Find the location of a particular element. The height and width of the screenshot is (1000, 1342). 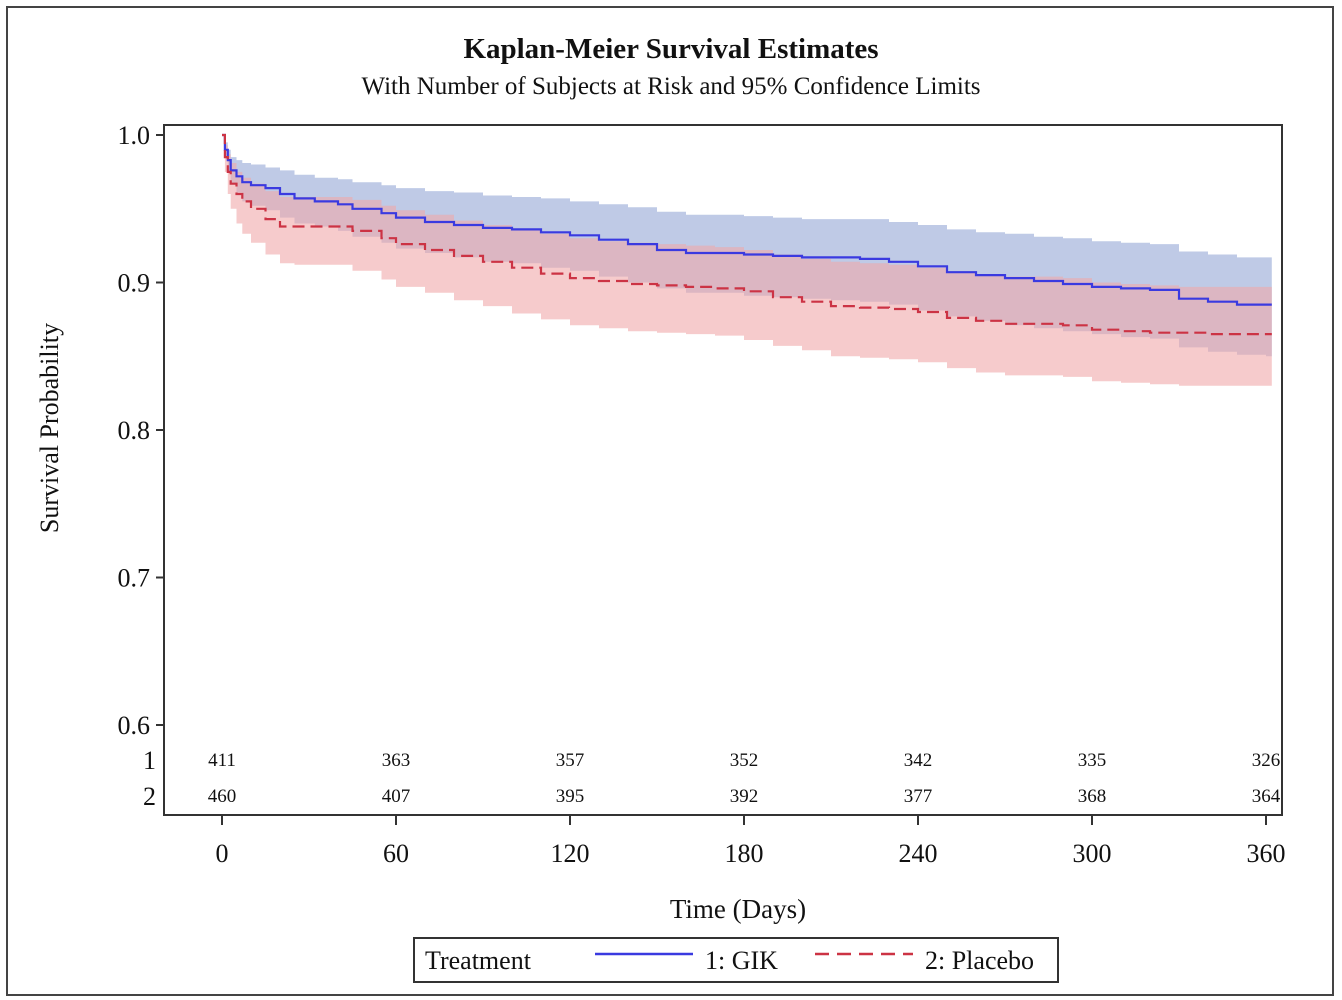

y-tick-label: 0.8 is located at coordinates (134, 430).